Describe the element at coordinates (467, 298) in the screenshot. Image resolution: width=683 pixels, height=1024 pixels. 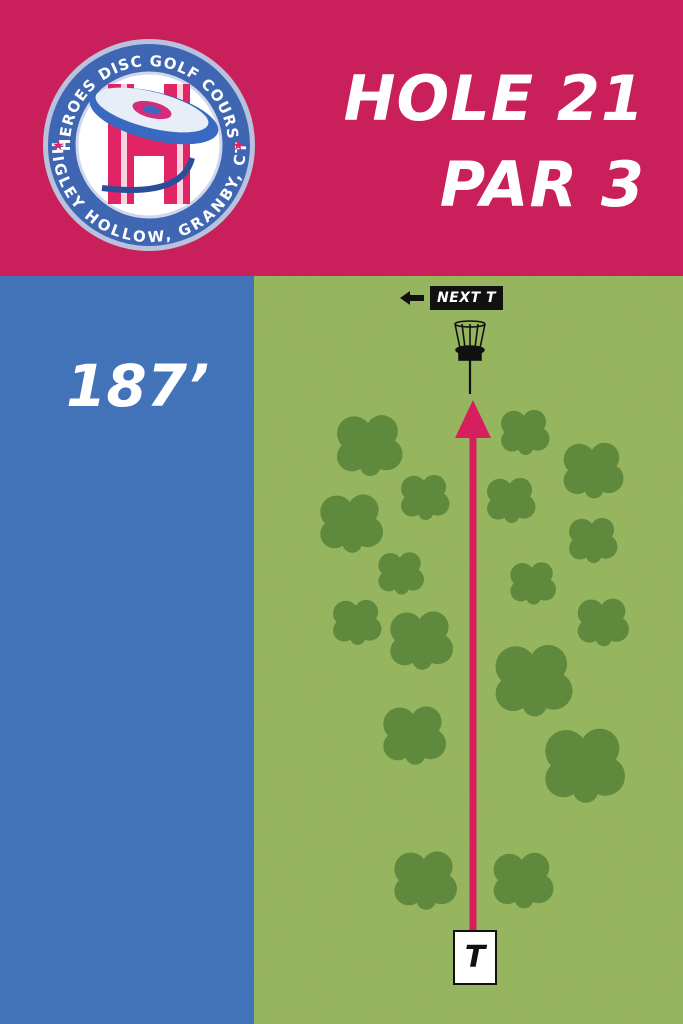
I see `next-tee-label: NEXT T` at that location.